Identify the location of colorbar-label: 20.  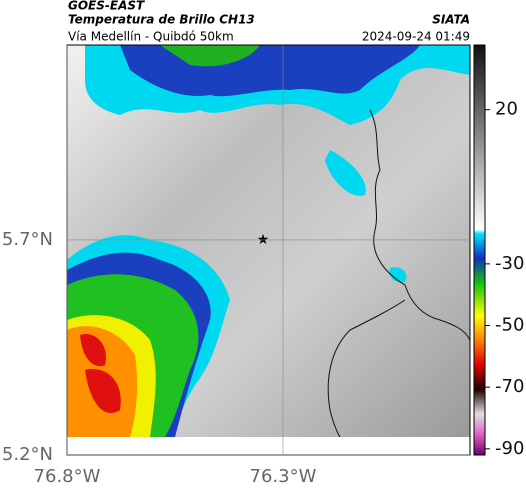
(506, 109).